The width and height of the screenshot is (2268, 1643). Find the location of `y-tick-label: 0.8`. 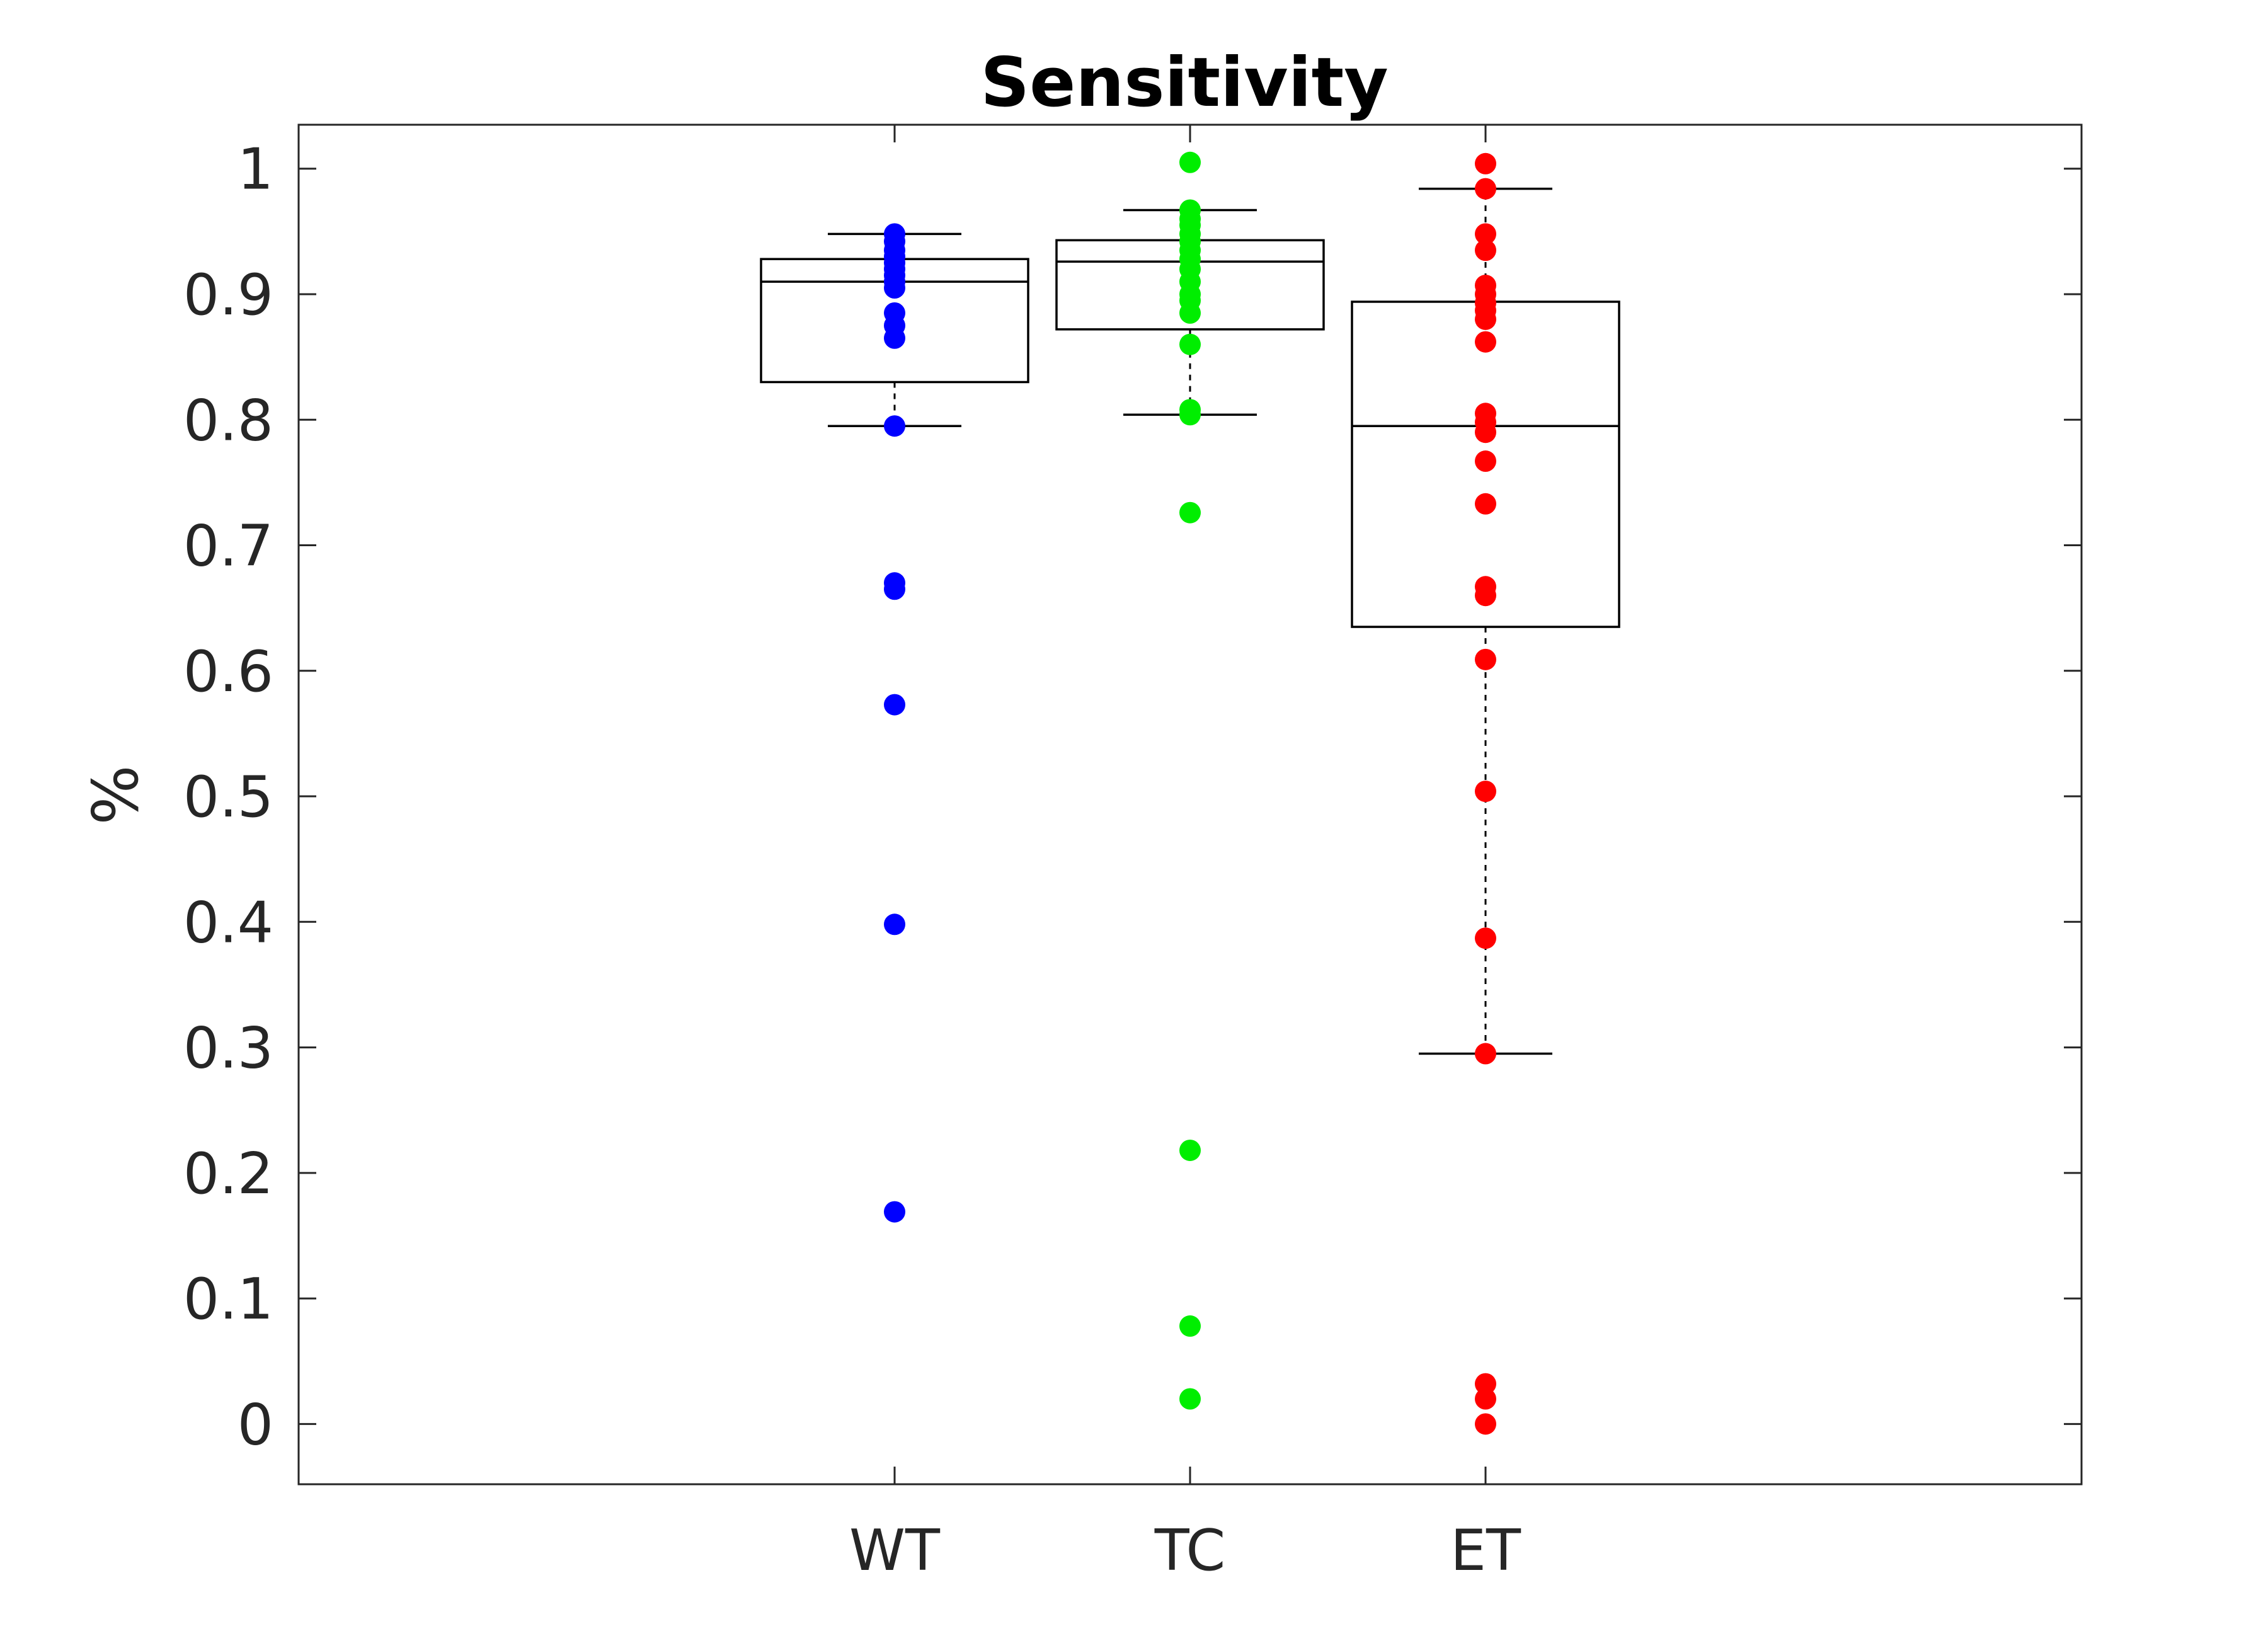

y-tick-label: 0.8 is located at coordinates (228, 421).